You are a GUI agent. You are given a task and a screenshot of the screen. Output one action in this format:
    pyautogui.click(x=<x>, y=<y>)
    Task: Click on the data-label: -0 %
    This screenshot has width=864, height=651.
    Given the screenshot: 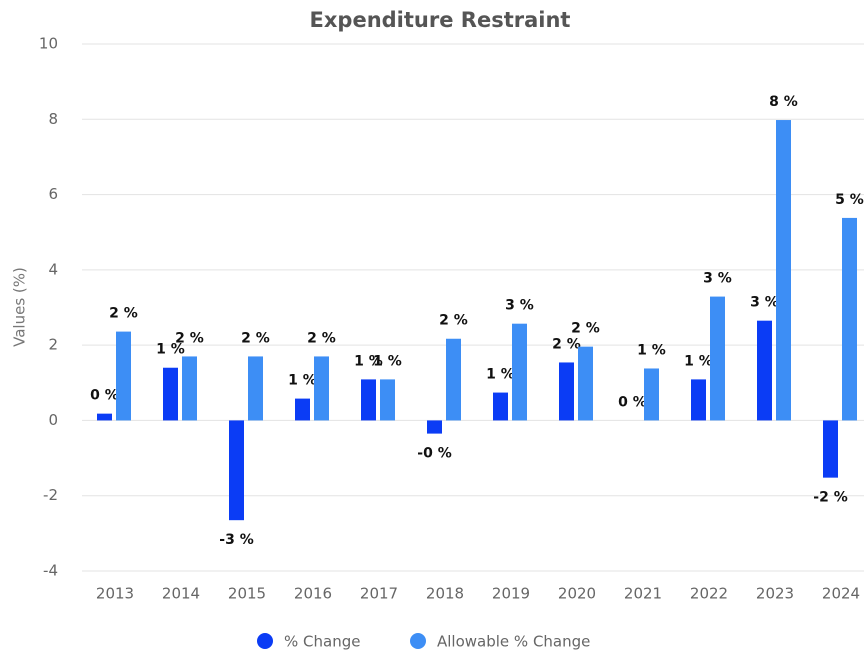 What is the action you would take?
    pyautogui.click(x=434, y=454)
    